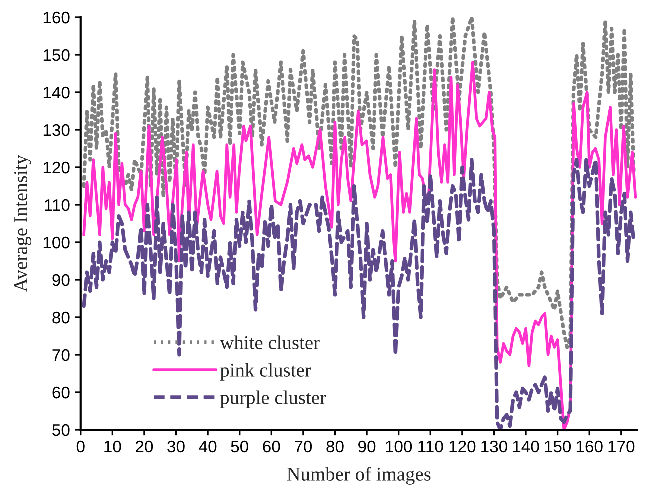 This screenshot has width=647, height=500. Describe the element at coordinates (621, 446) in the screenshot. I see `x-tick-label: 170` at that location.